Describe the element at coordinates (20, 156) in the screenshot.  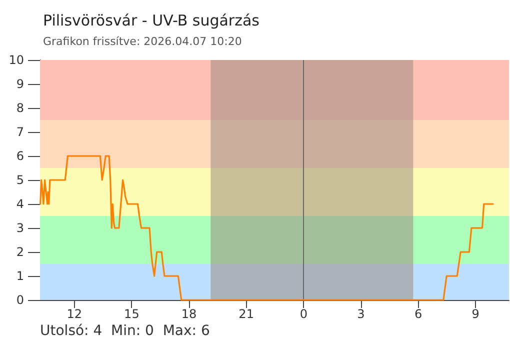
I see `y-tick-label: 6` at that location.